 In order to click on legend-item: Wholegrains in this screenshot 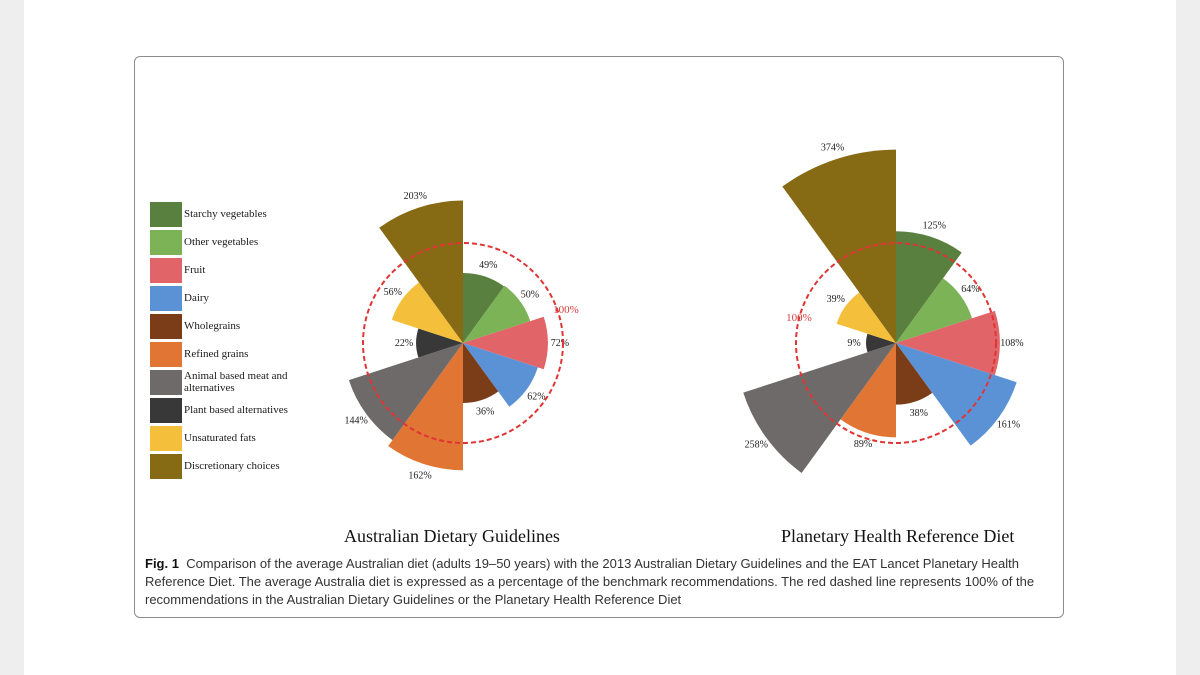, I will do `click(230, 326)`.